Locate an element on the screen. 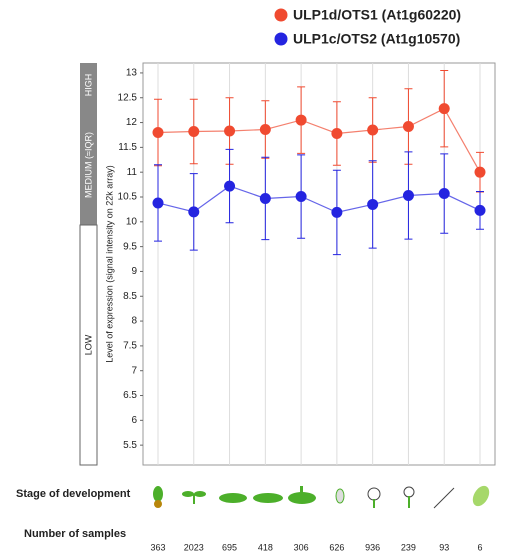 This screenshot has width=505, height=554. sample-count: 695 is located at coordinates (229, 547).